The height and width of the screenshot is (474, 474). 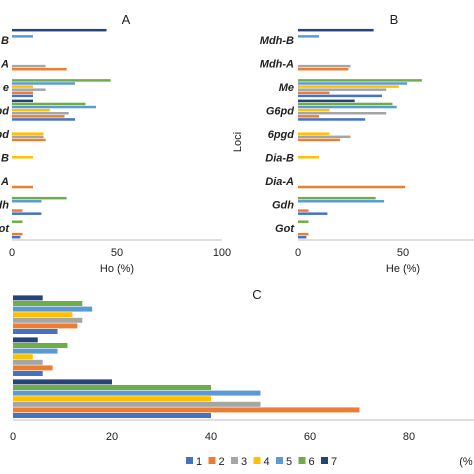 What do you see at coordinates (126, 19) in the screenshot?
I see `panel-a-letter: A` at bounding box center [126, 19].